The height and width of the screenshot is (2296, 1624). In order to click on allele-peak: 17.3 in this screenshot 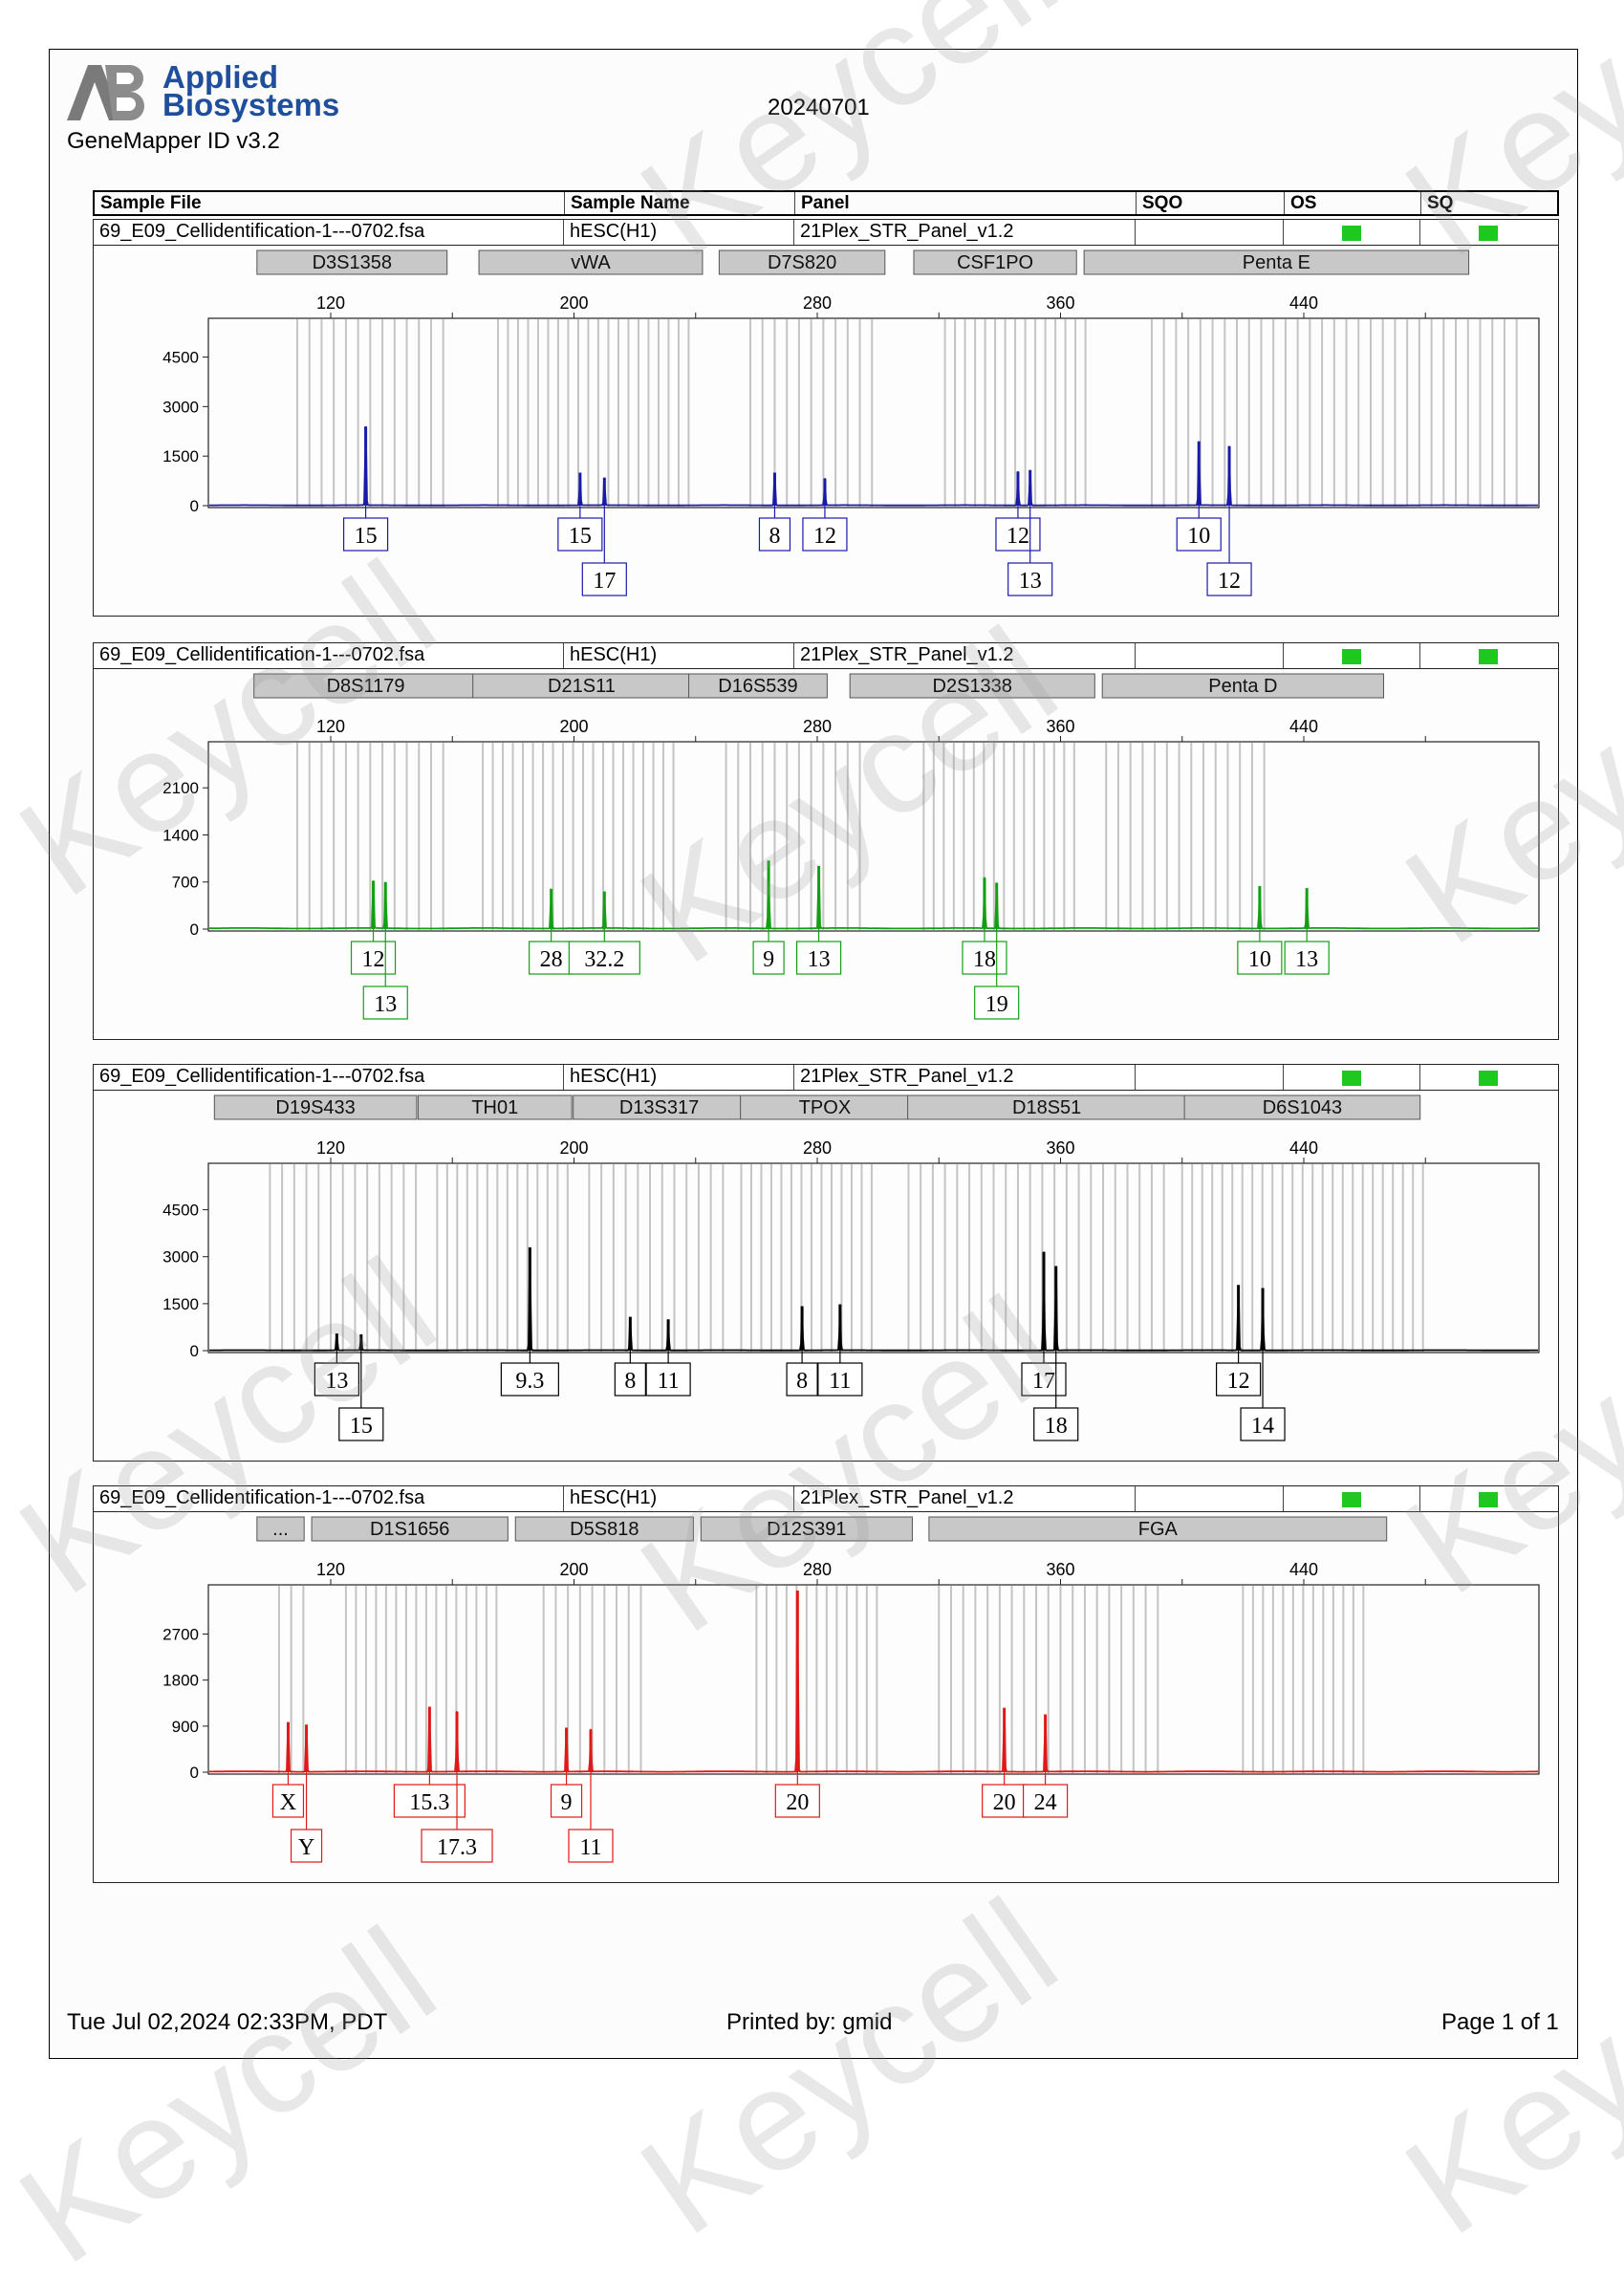, I will do `click(457, 1787)`.